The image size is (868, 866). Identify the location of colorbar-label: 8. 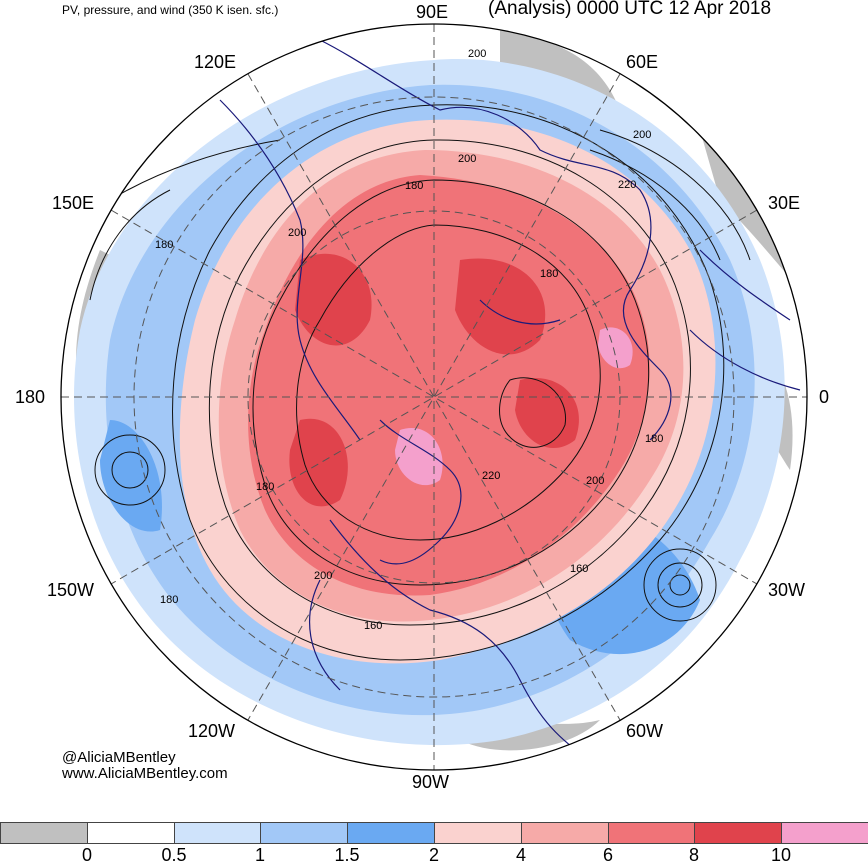
(694, 855).